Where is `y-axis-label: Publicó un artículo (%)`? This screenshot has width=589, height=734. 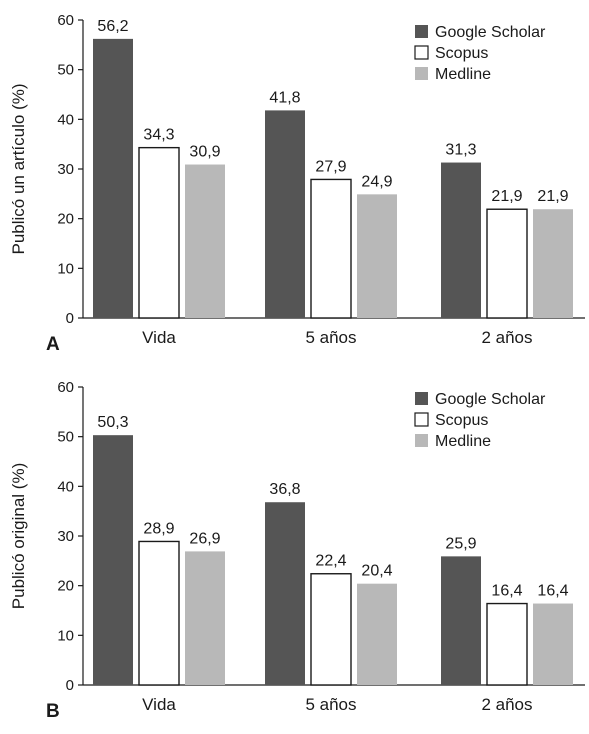
y-axis-label: Publicó un artículo (%) is located at coordinates (18, 168).